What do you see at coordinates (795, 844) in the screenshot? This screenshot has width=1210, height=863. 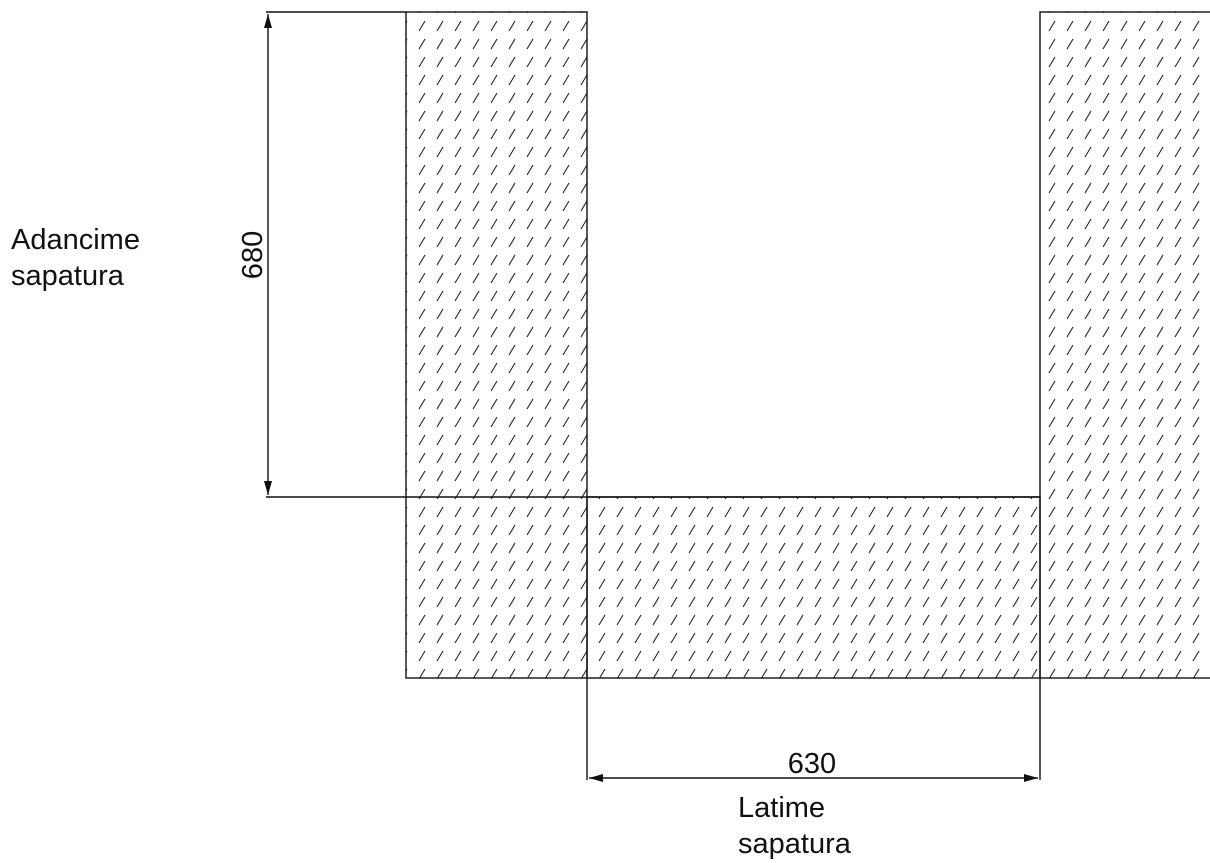 I see `width-label-line2: sapatura` at bounding box center [795, 844].